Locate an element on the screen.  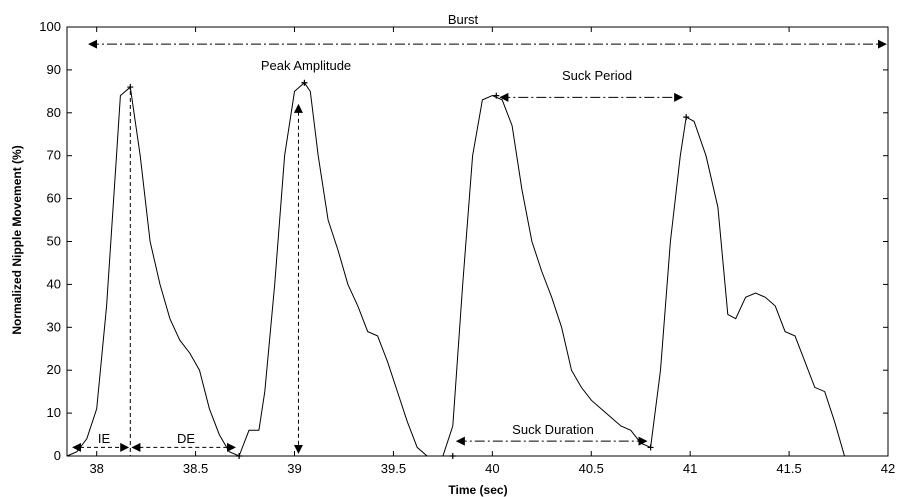
y-tick-label: 90 is located at coordinates (54, 69).